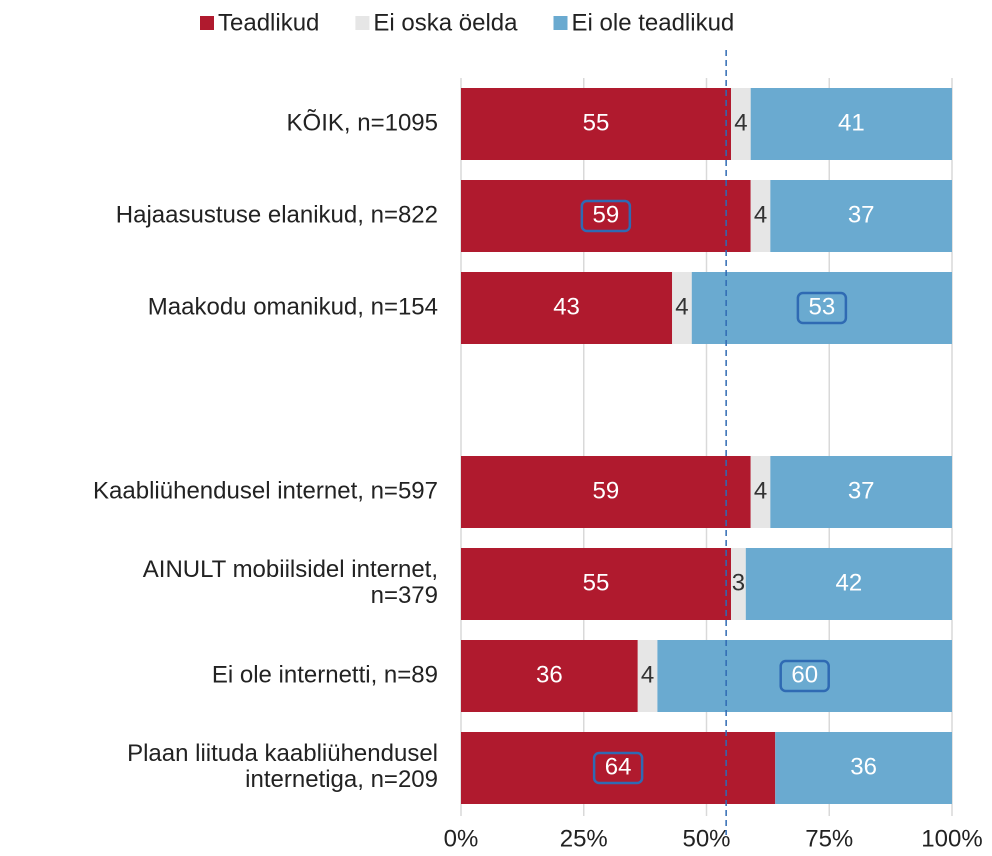  Describe the element at coordinates (293, 306) in the screenshot. I see `y-tick-label: Maakodu omanikud, n=154` at that location.